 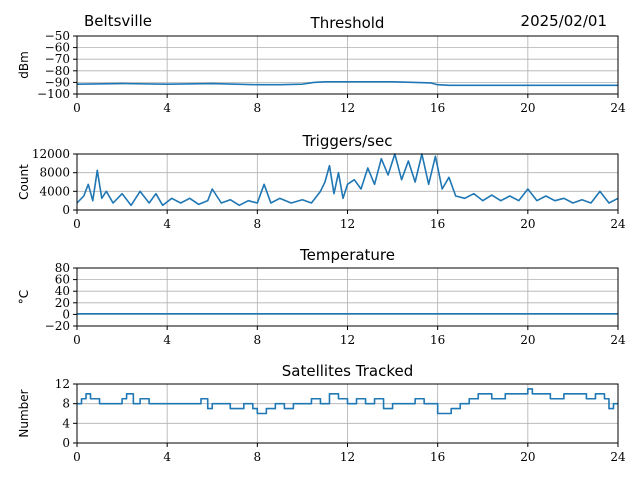 I want to click on header-location: Beltsville, so click(x=118, y=21).